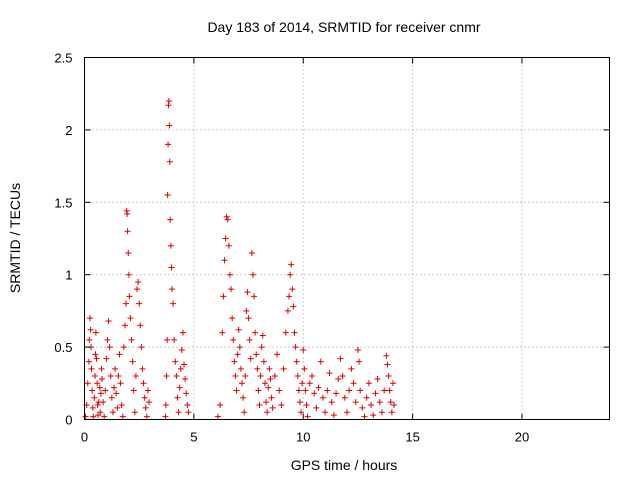 The height and width of the screenshot is (480, 640). I want to click on y-tick-label: 0, so click(68, 420).